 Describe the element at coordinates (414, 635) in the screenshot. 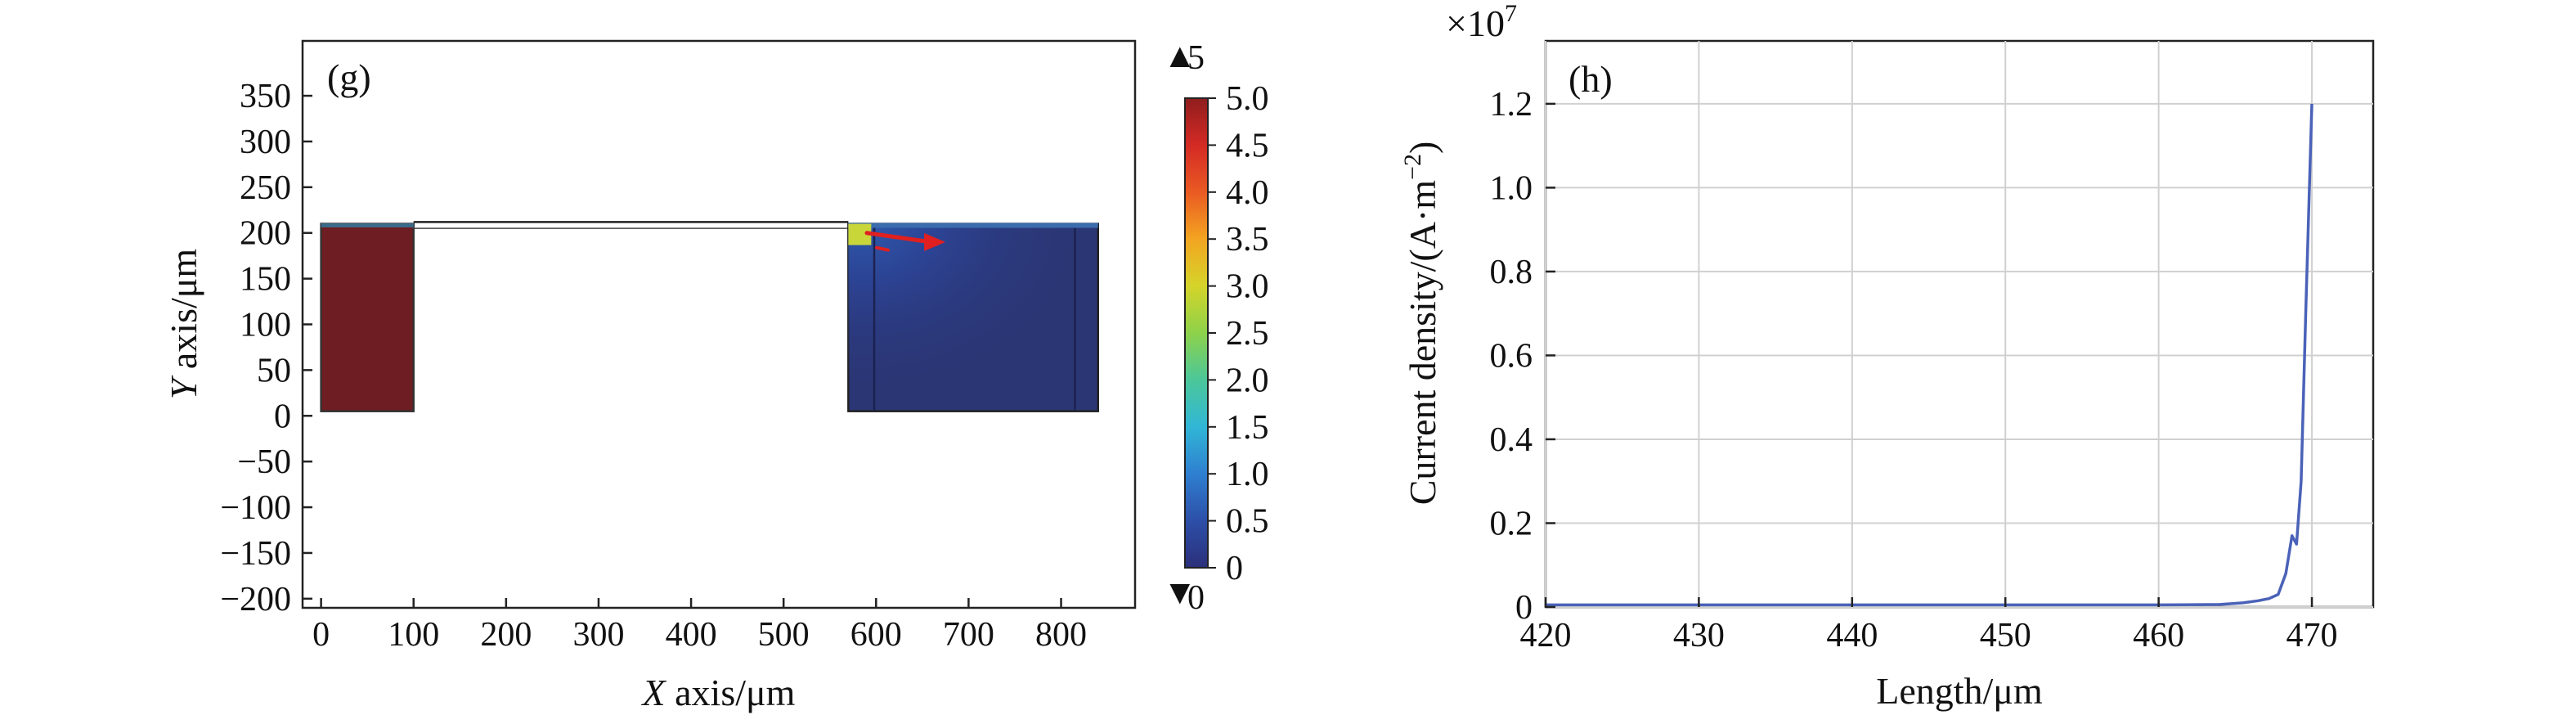

I see `x-tick-label-g: 100` at that location.